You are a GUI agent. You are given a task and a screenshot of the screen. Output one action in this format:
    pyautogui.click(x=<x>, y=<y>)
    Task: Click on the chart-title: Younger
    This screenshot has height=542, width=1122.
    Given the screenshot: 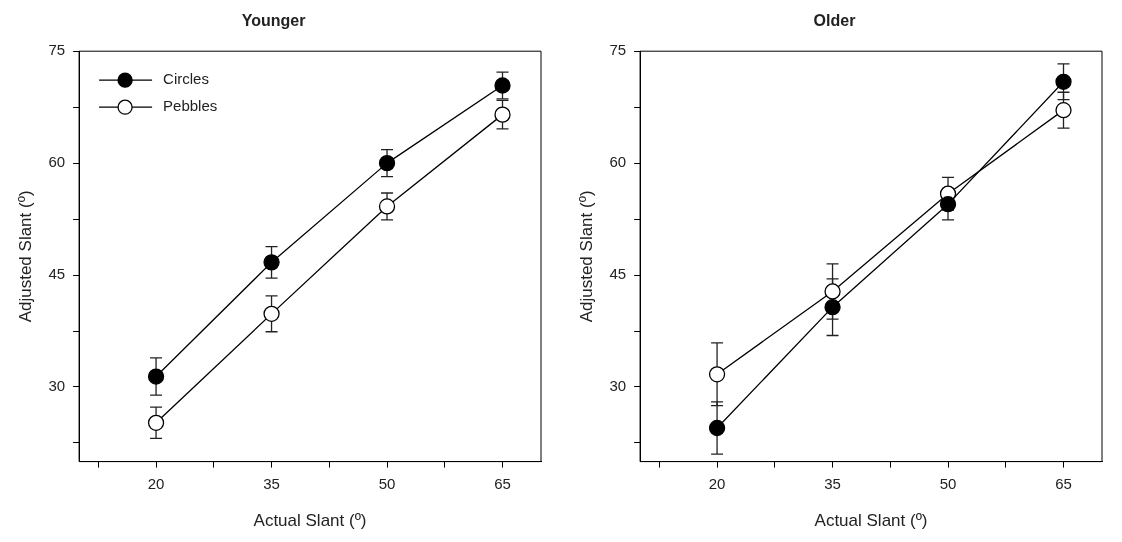 What is the action you would take?
    pyautogui.click(x=273, y=21)
    